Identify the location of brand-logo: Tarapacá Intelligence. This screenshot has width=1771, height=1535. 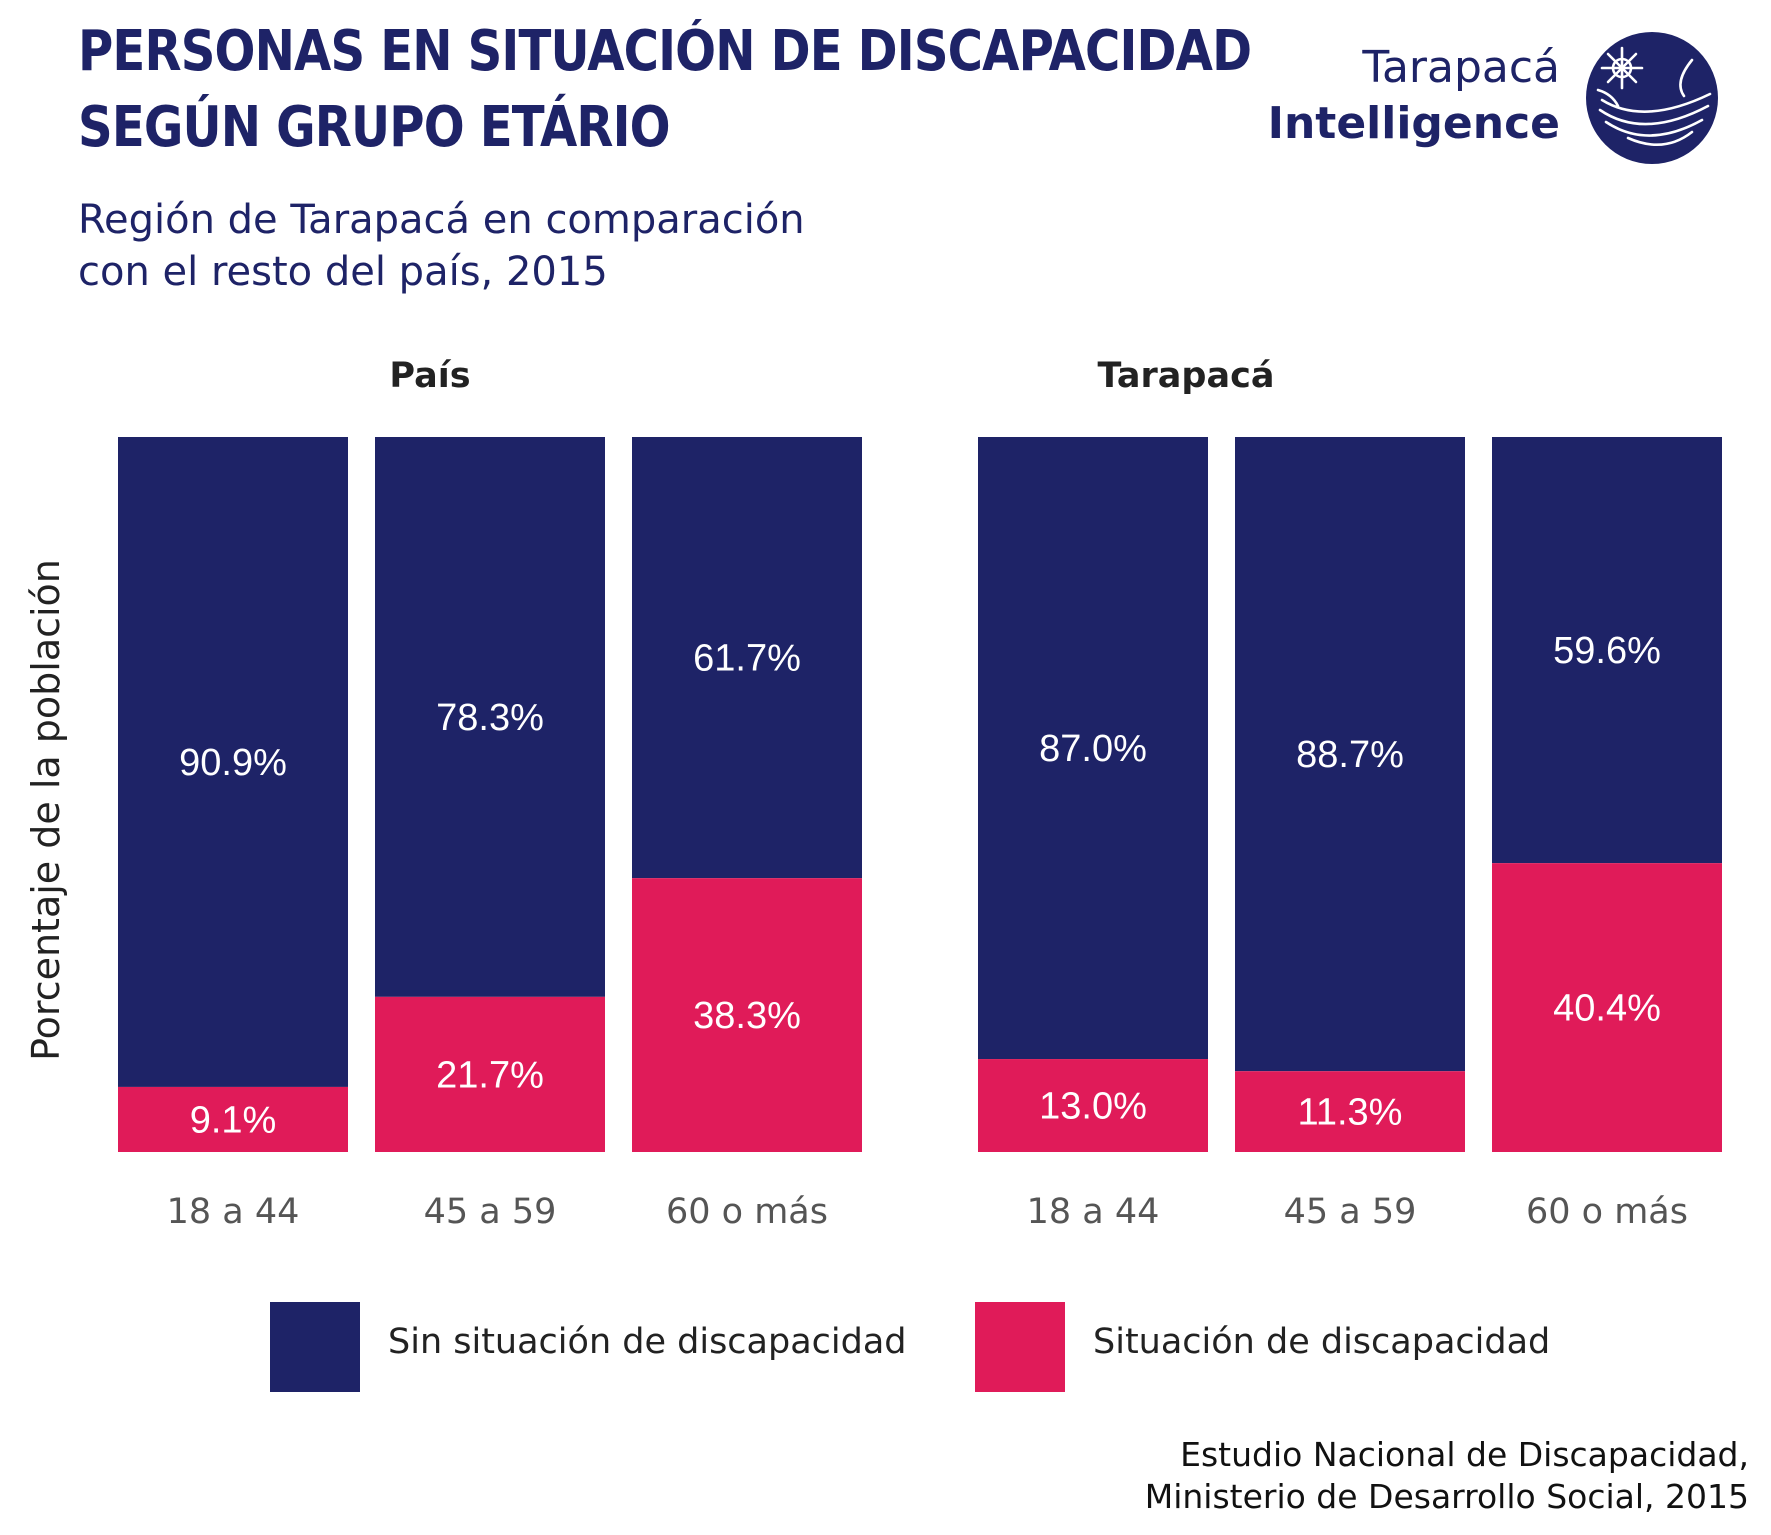
(1493, 98).